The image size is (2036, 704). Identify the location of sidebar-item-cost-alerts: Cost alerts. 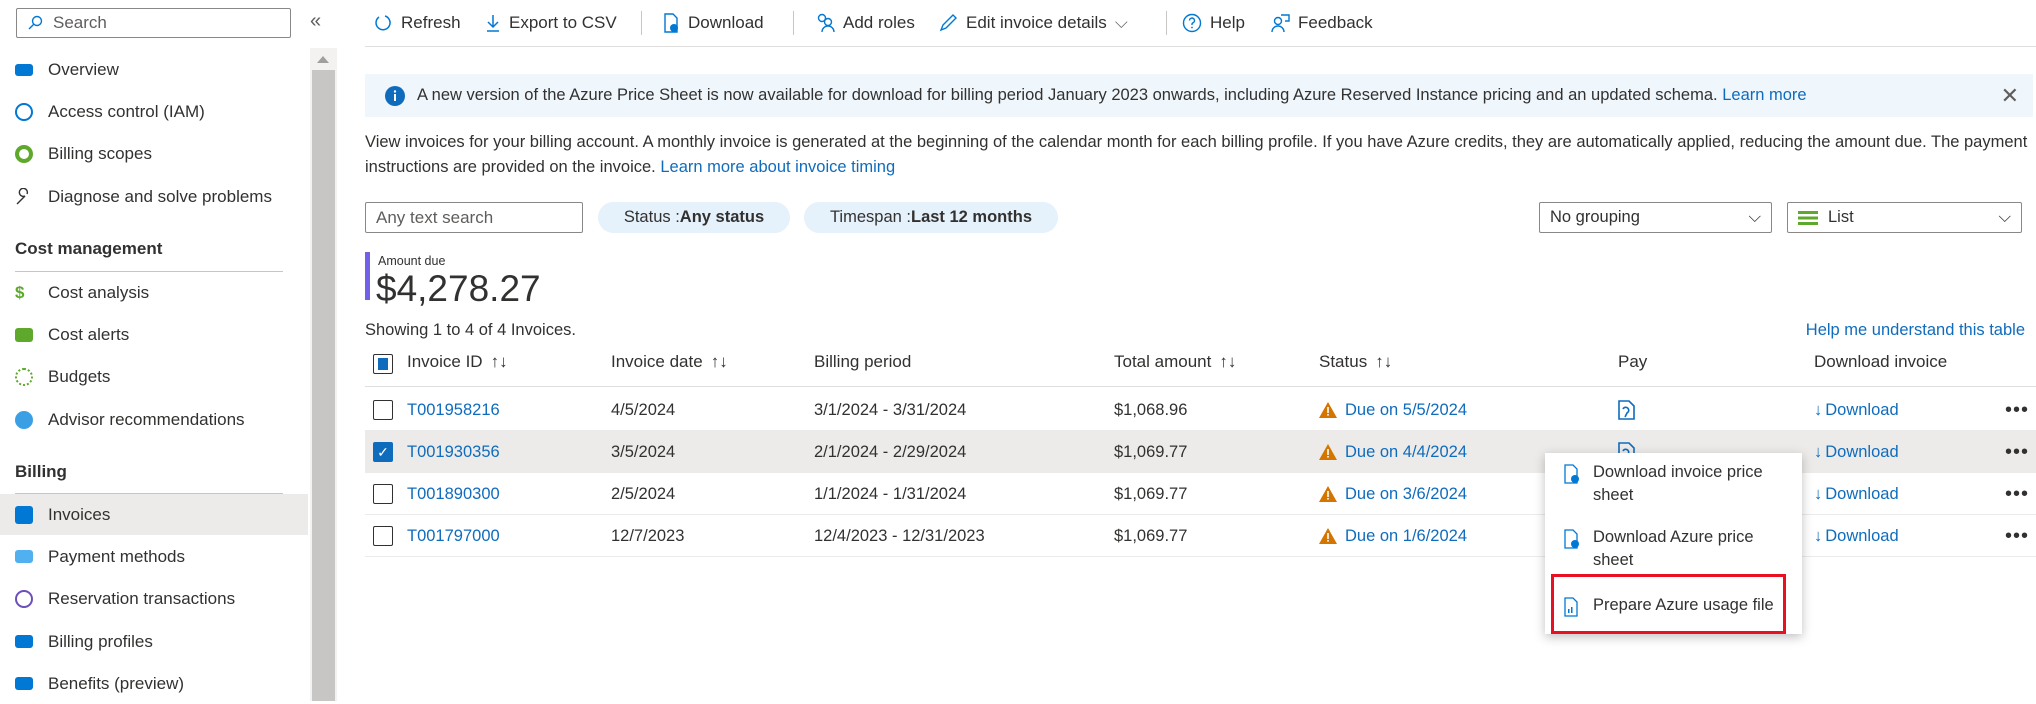
(154, 334).